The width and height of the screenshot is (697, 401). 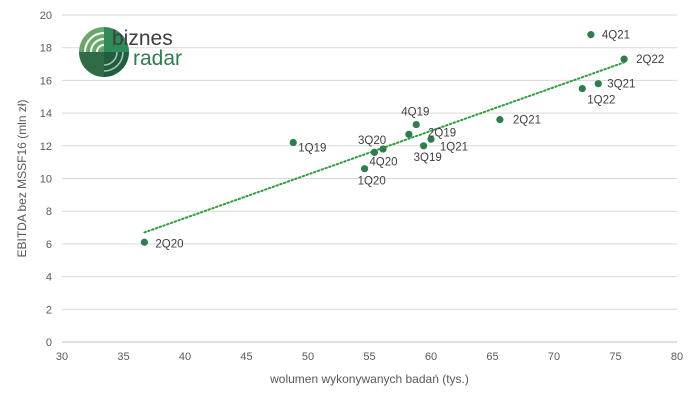 I want to click on x-axis-label: wolumen wykonywanych badań (tys.), so click(x=369, y=379).